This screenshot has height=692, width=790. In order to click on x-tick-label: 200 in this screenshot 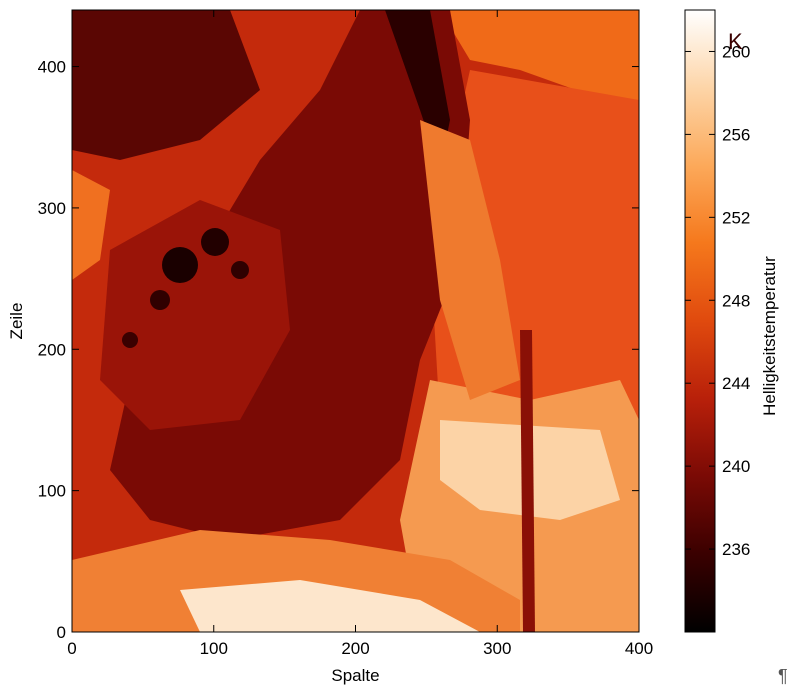, I will do `click(355, 648)`.